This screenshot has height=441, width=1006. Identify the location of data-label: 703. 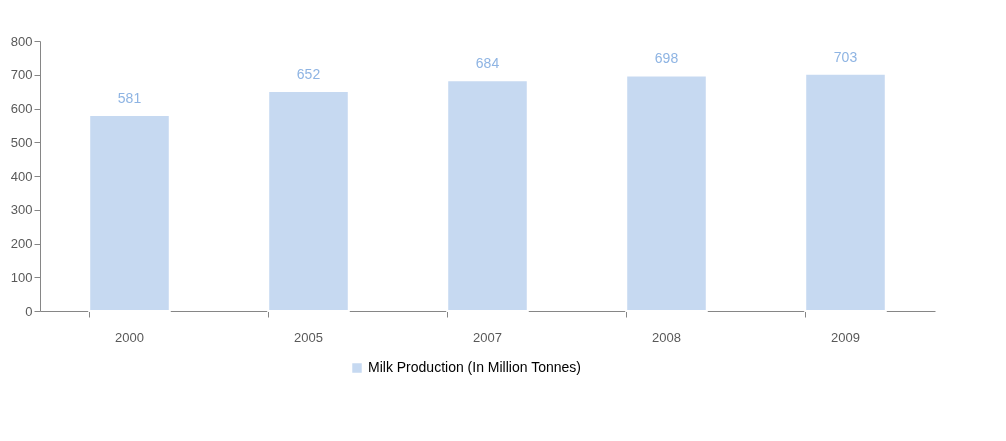
(845, 56).